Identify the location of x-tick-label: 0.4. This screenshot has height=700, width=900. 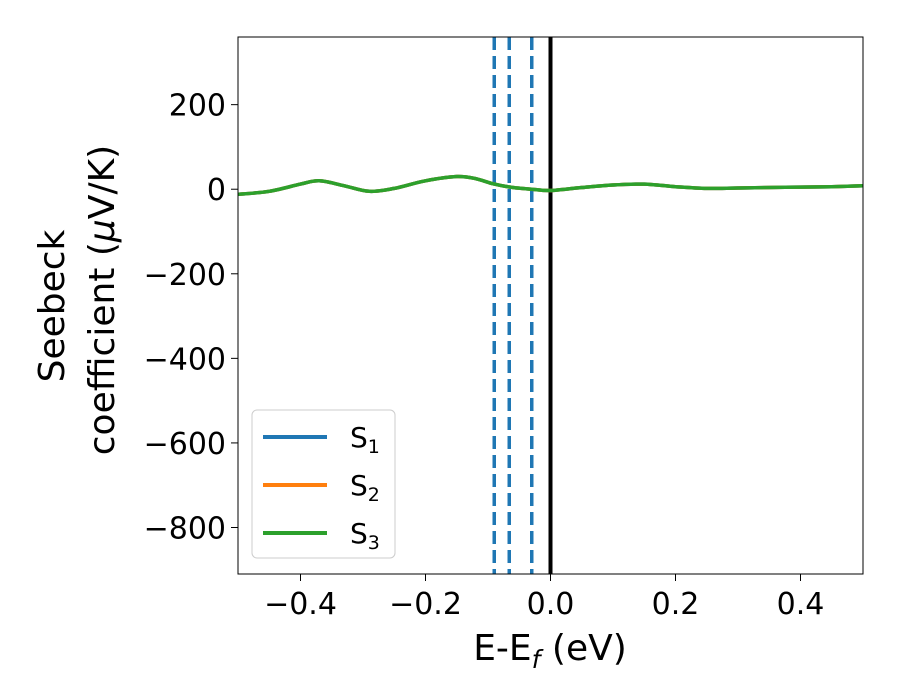
(801, 604).